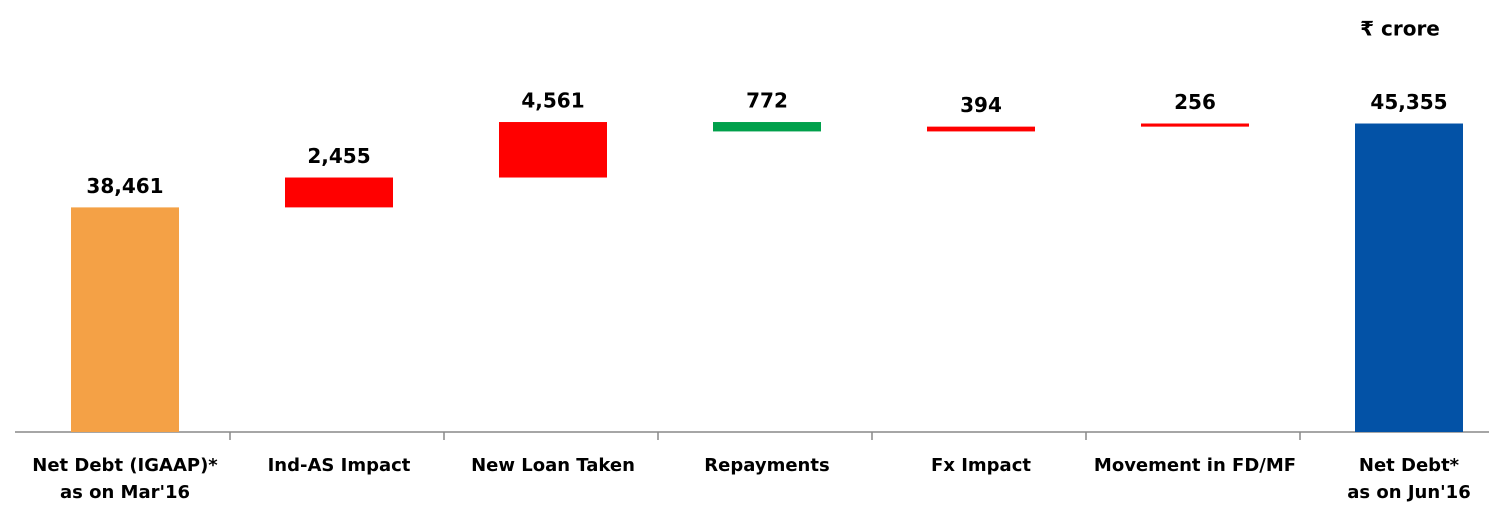 This screenshot has width=1489, height=509. What do you see at coordinates (767, 465) in the screenshot?
I see `x-tick-label: Repayments` at bounding box center [767, 465].